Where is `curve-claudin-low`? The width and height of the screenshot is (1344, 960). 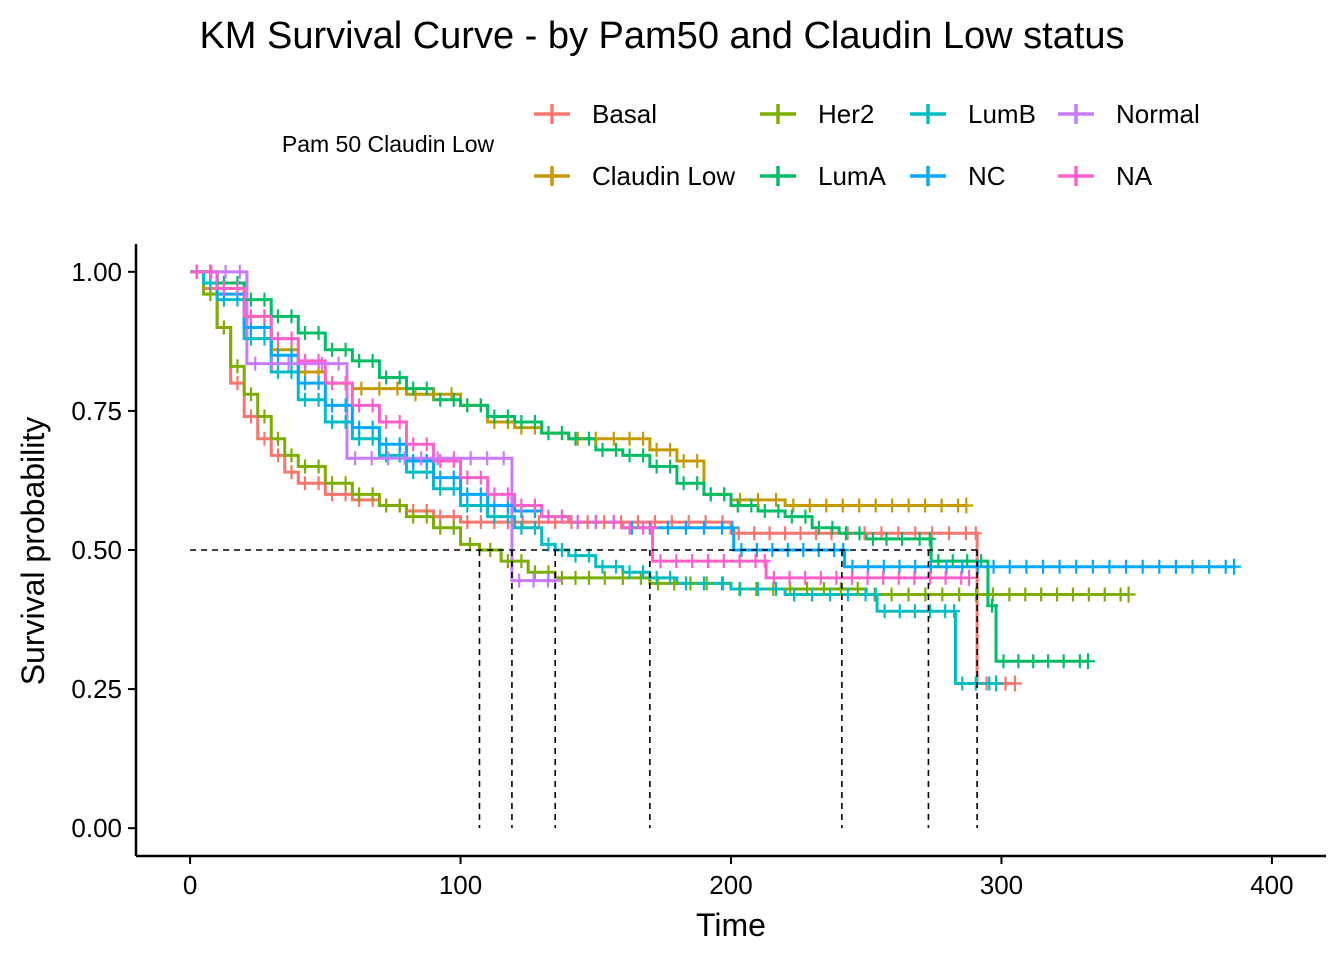
curve-claudin-low is located at coordinates (578, 388).